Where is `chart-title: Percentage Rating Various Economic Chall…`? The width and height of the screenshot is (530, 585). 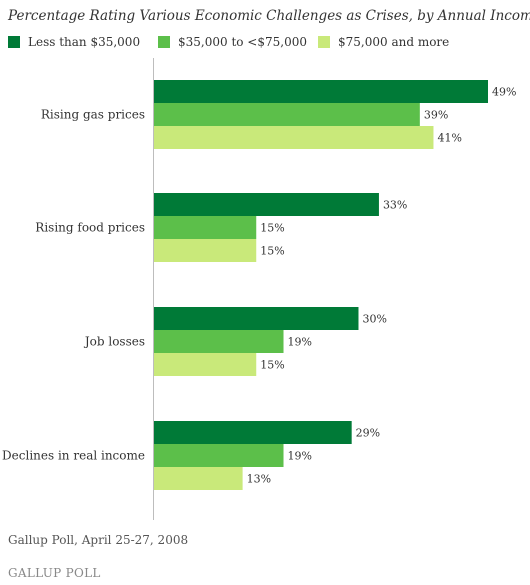 chart-title: Percentage Rating Various Economic Chall… is located at coordinates (268, 16).